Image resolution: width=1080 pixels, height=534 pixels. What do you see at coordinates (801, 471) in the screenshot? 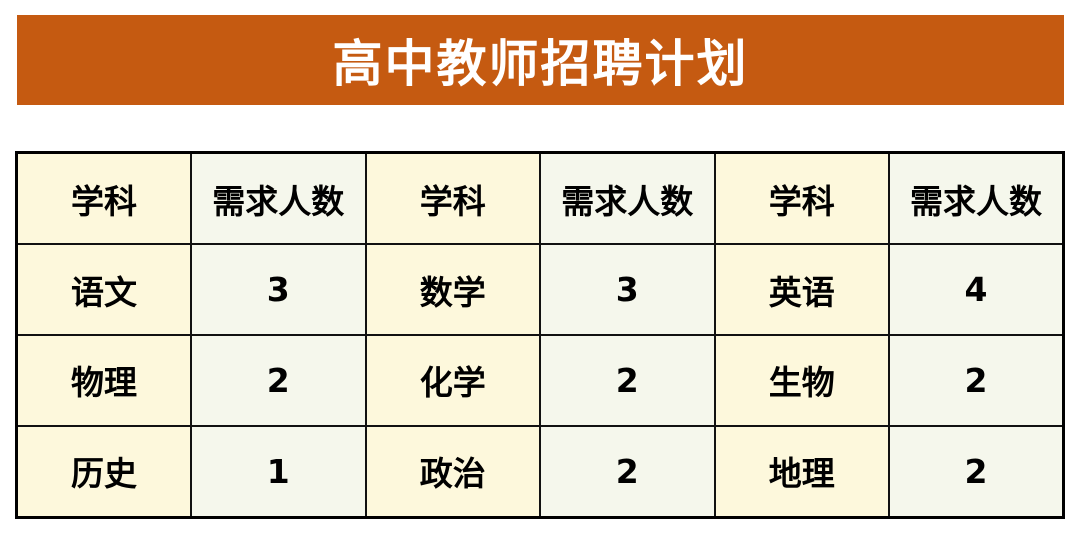
I see `subject-cell: 地理` at bounding box center [801, 471].